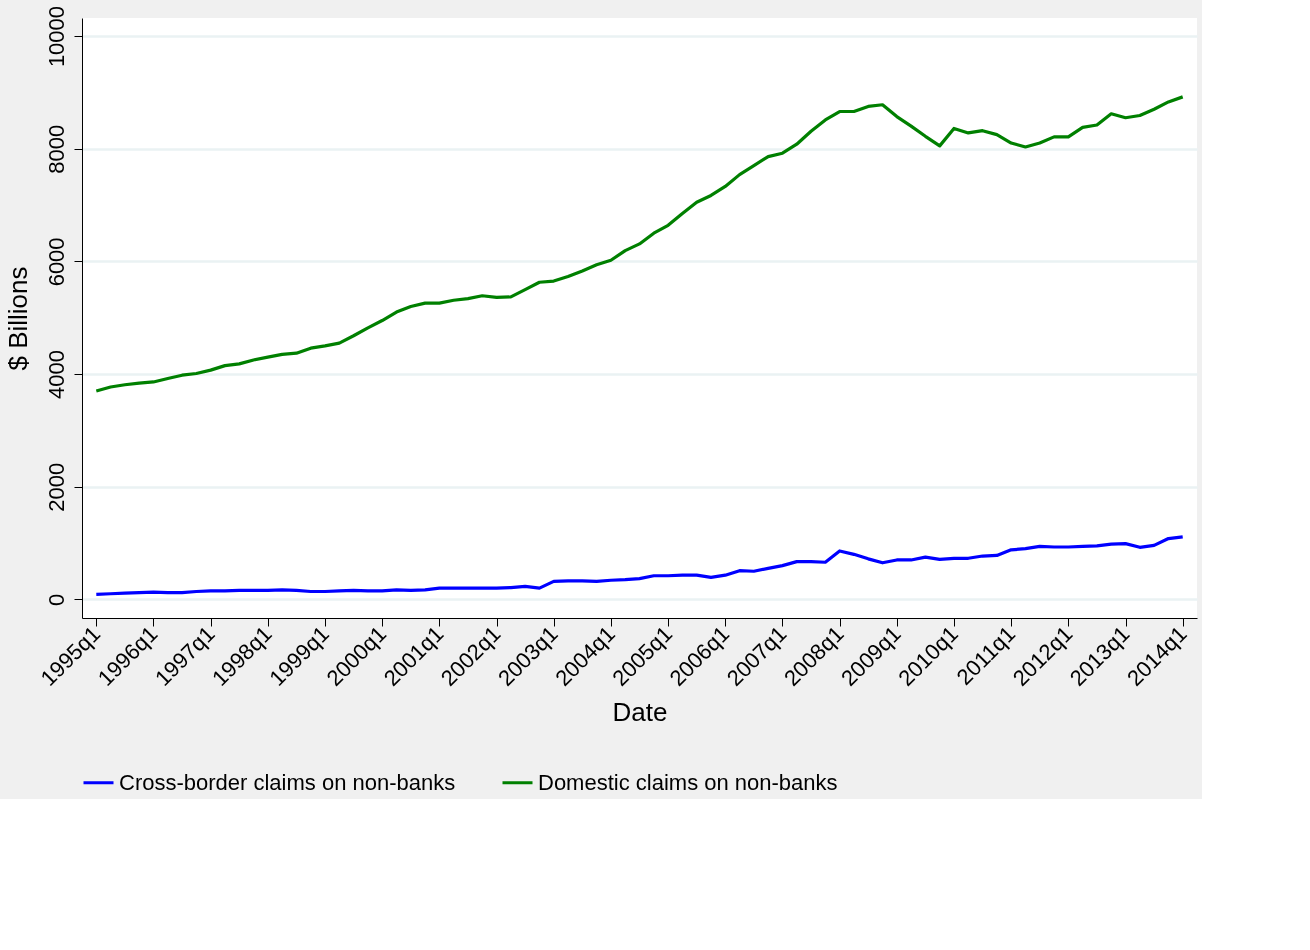 The width and height of the screenshot is (1310, 950). I want to click on y-tick-label: 8000, so click(56, 149).